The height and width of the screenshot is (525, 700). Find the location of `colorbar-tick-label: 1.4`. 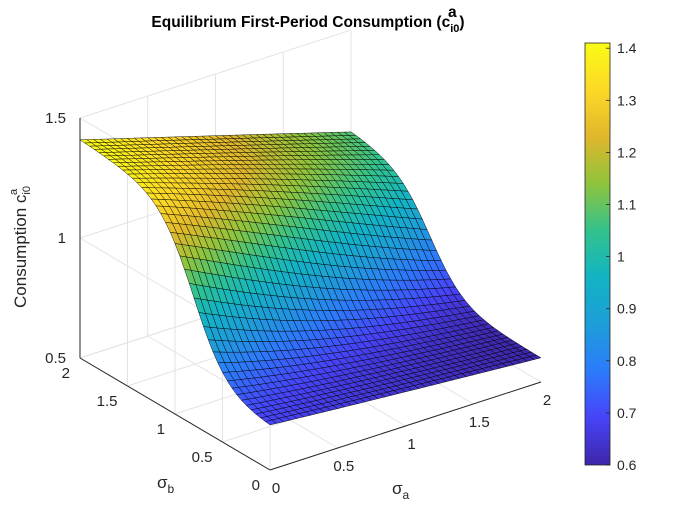

colorbar-tick-label: 1.4 is located at coordinates (627, 48).